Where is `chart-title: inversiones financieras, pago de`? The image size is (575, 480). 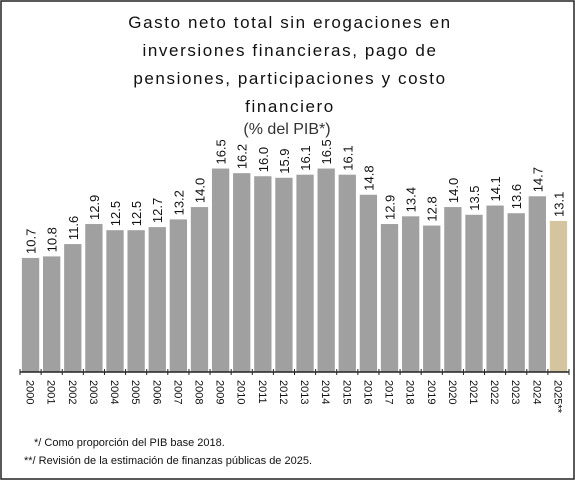 chart-title: inversiones financieras, pago de is located at coordinates (289, 50).